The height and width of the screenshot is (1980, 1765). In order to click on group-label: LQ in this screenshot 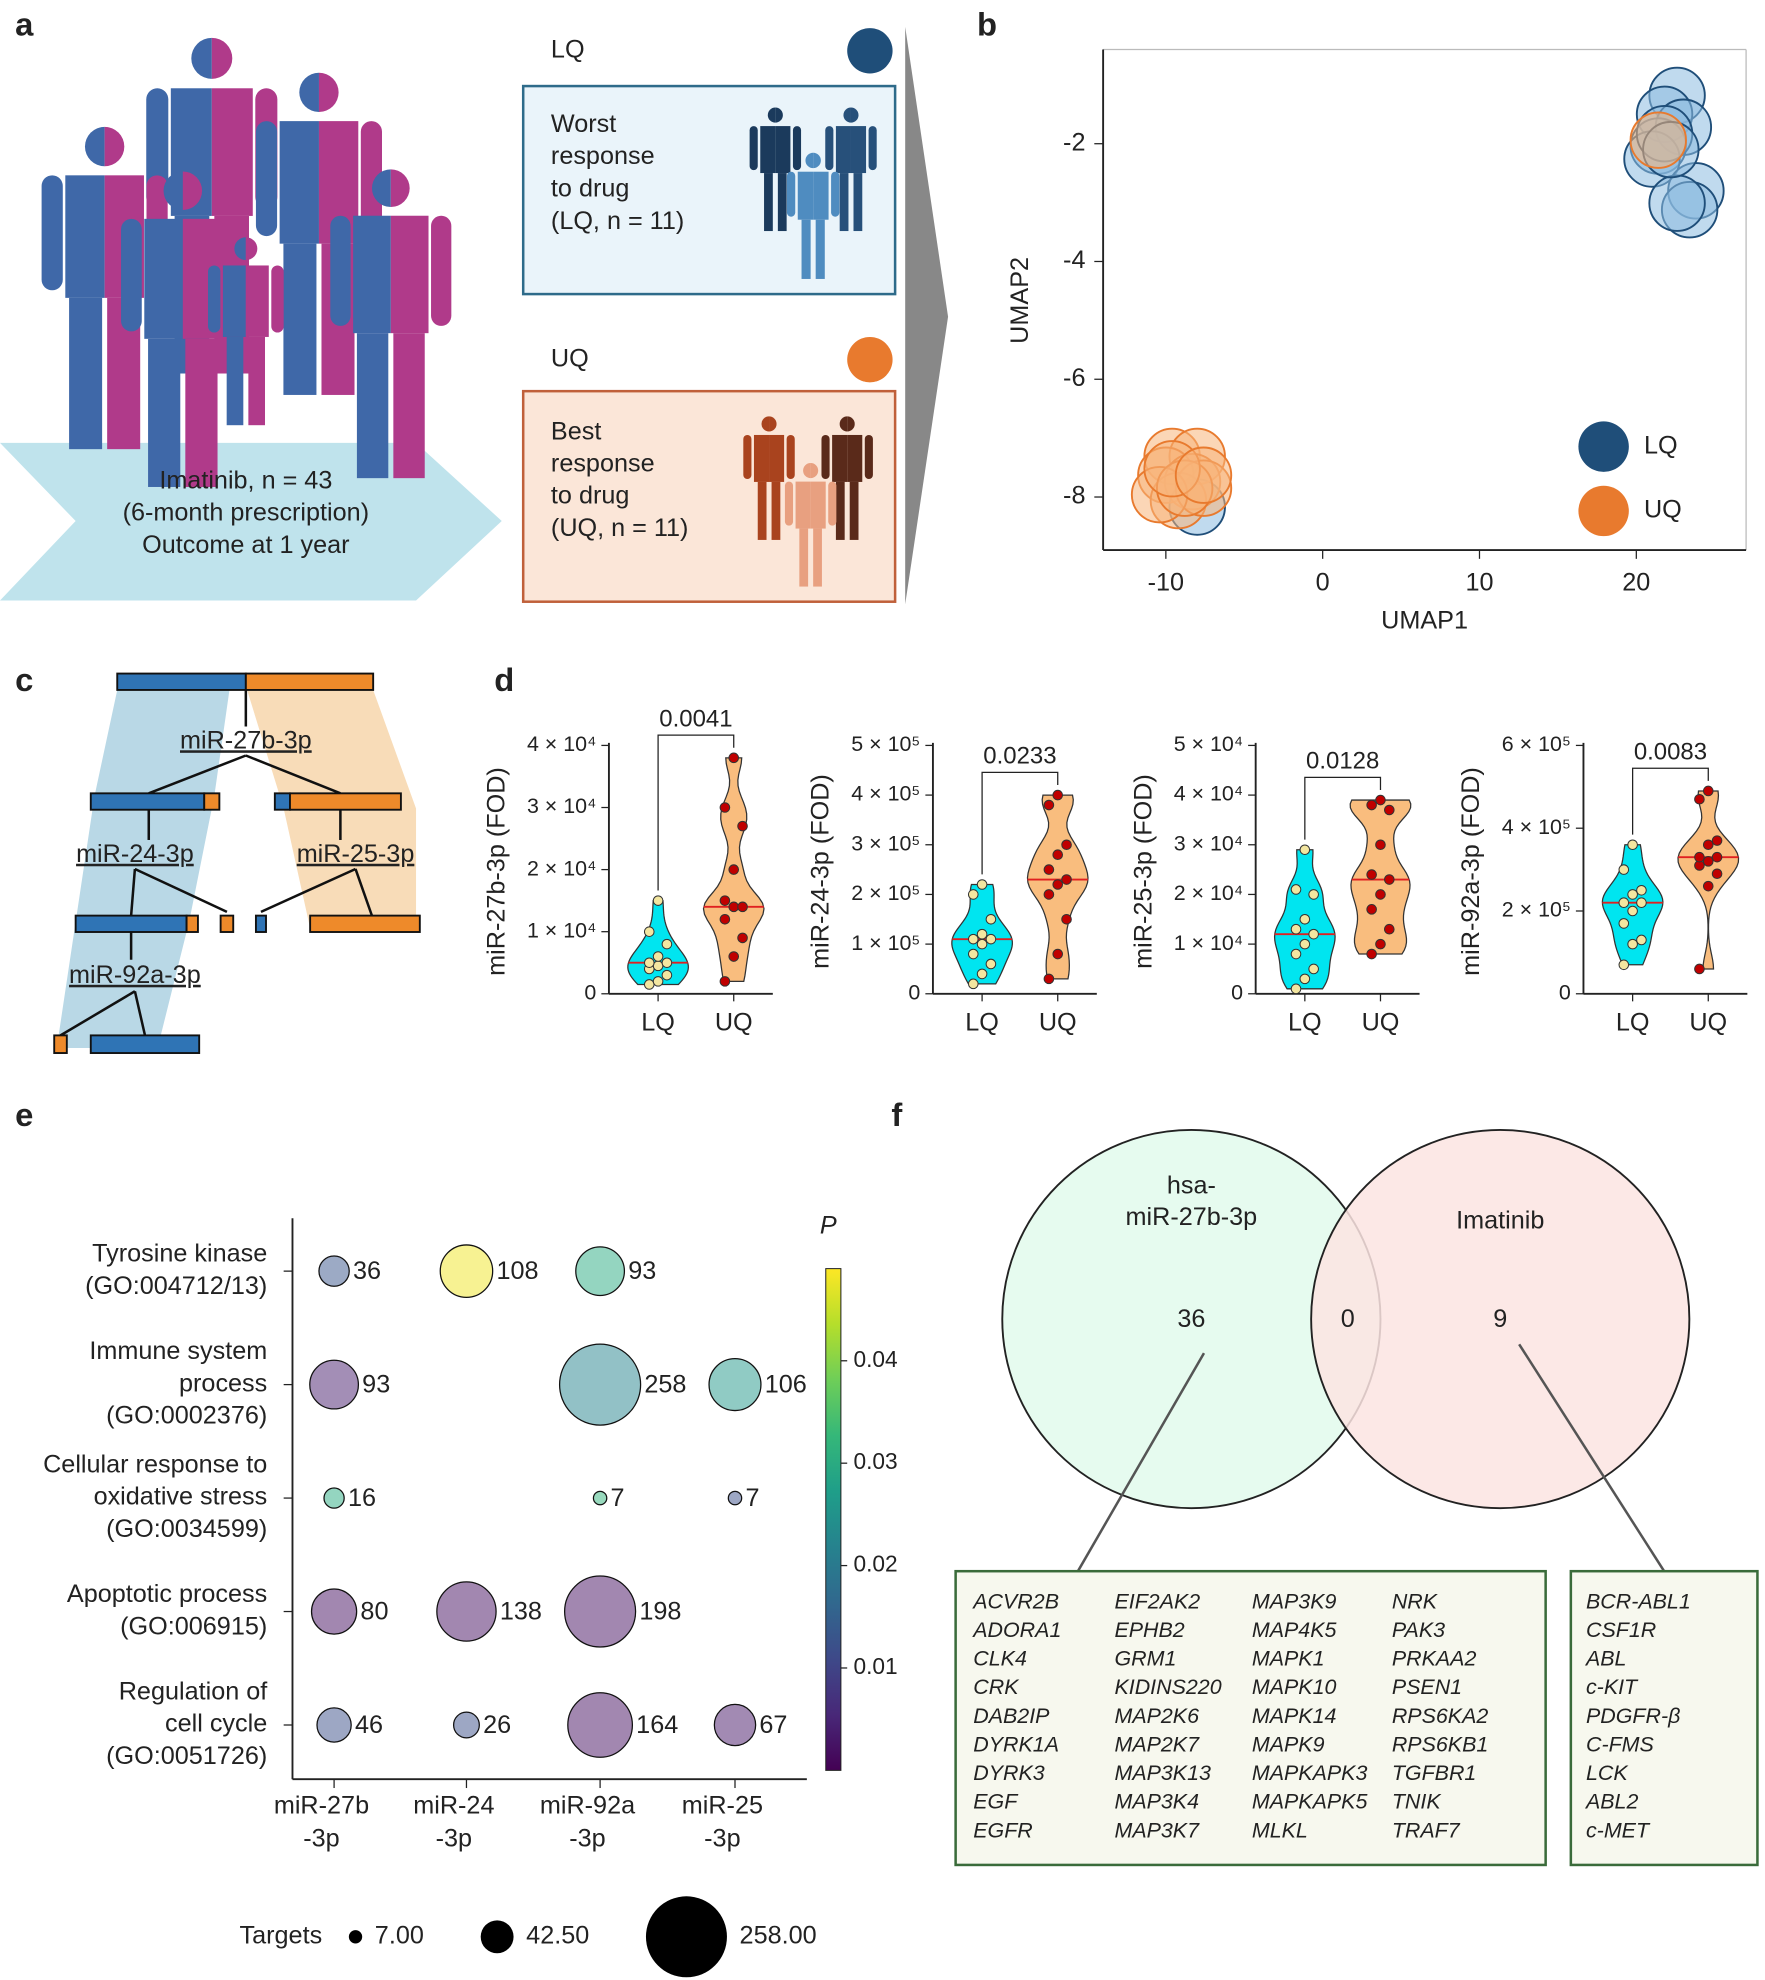, I will do `click(568, 49)`.